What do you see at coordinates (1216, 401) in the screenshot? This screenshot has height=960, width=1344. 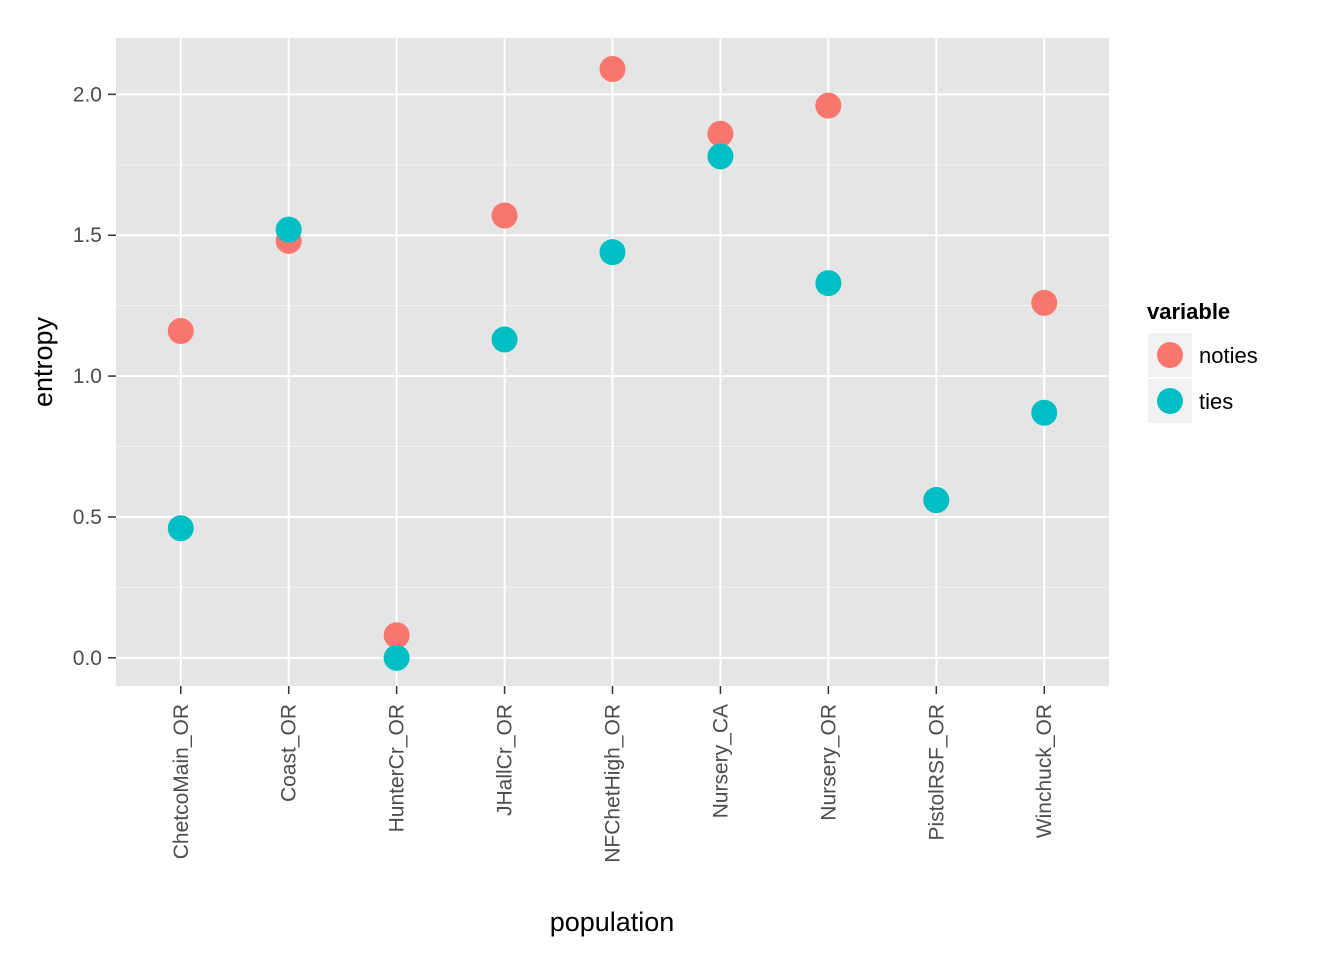 I see `legend-label-ties: ties` at bounding box center [1216, 401].